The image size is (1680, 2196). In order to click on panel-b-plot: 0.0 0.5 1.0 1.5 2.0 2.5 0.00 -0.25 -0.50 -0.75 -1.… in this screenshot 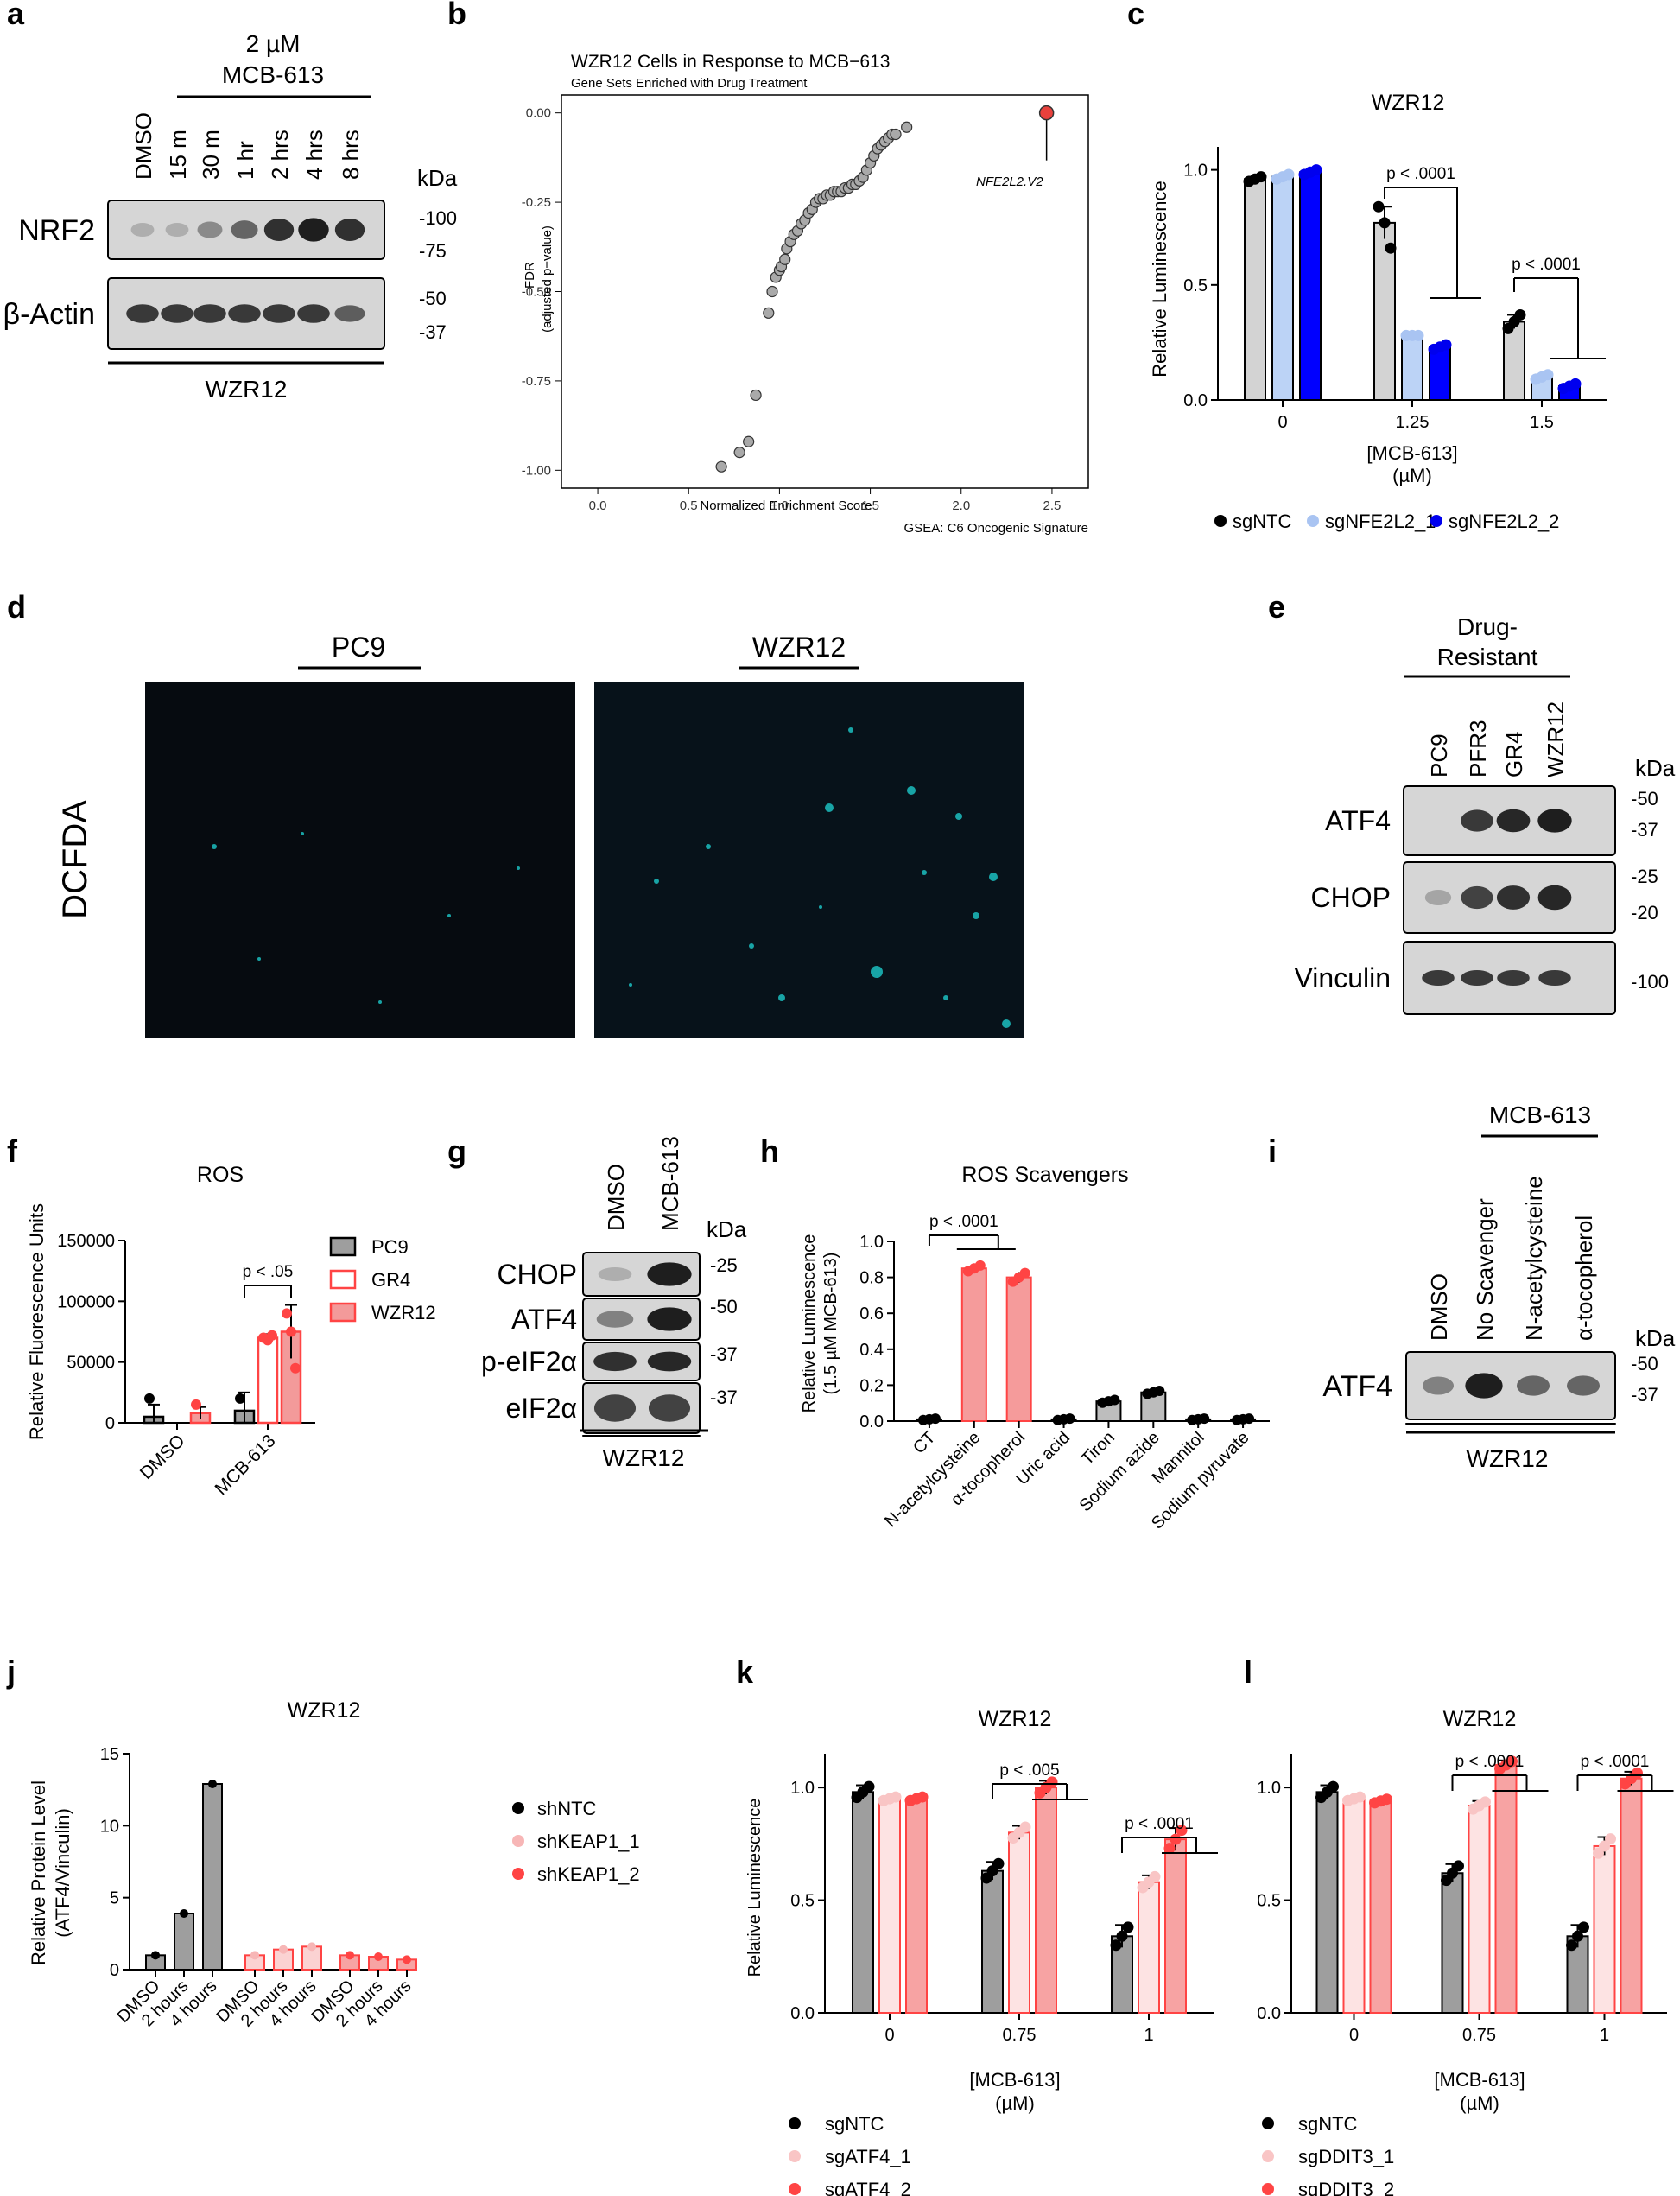, I will do `click(805, 303)`.